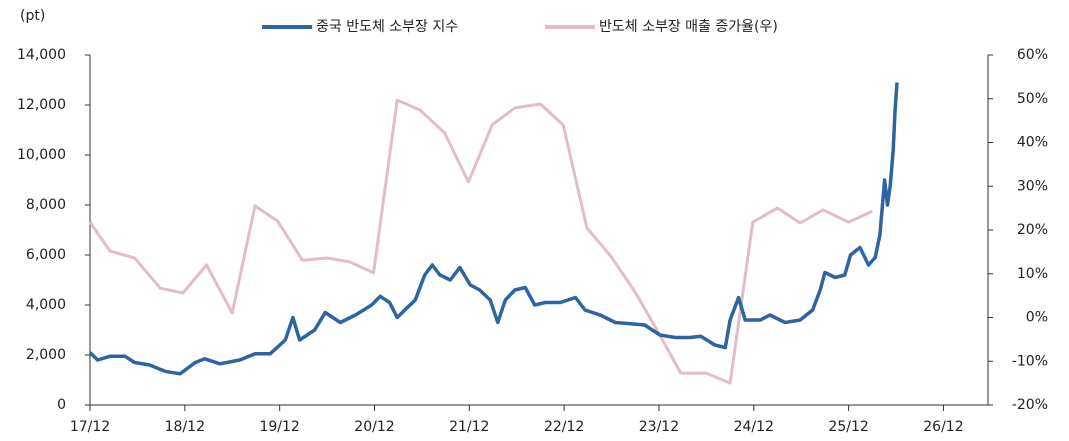 The image size is (1069, 441). I want to click on y-tick-label: 2,000, so click(46, 355).